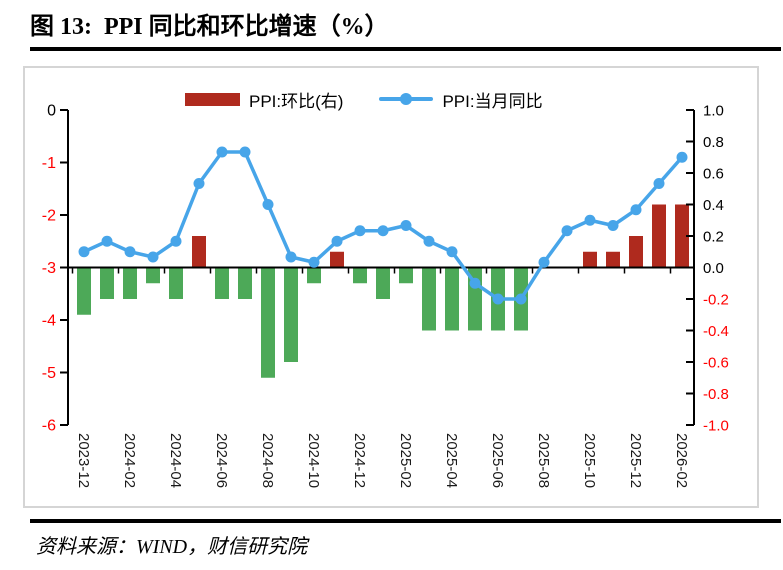 The width and height of the screenshot is (783, 570). What do you see at coordinates (175, 460) in the screenshot?
I see `x-tick-label: 2024-04` at bounding box center [175, 460].